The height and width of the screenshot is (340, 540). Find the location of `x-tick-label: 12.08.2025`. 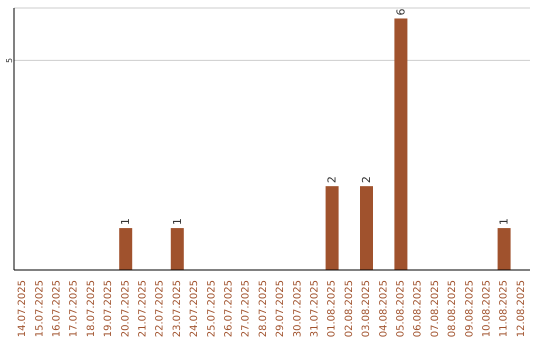

x-tick-label: 12.08.2025 is located at coordinates (521, 309).